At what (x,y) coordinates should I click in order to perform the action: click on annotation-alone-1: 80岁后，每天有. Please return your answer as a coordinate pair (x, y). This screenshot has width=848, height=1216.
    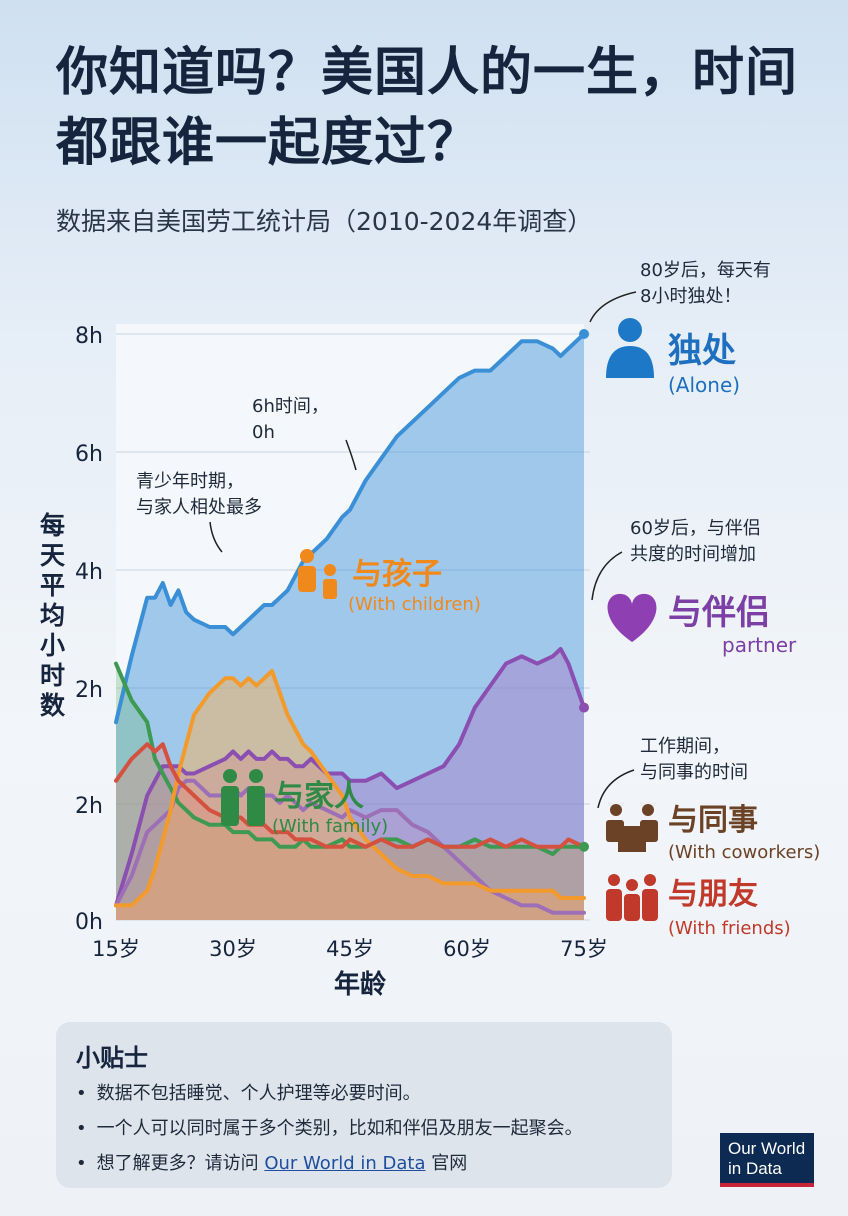
    Looking at the image, I should click on (705, 270).